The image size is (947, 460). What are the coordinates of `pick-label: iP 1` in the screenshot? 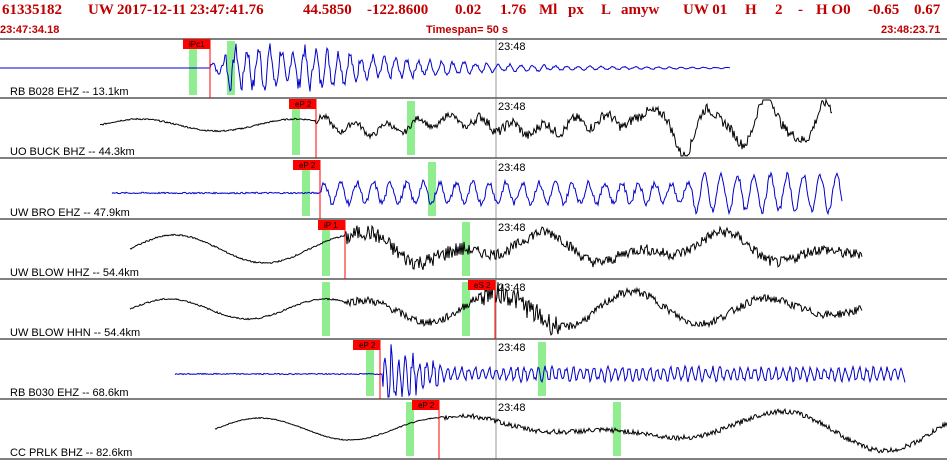 It's located at (331, 225).